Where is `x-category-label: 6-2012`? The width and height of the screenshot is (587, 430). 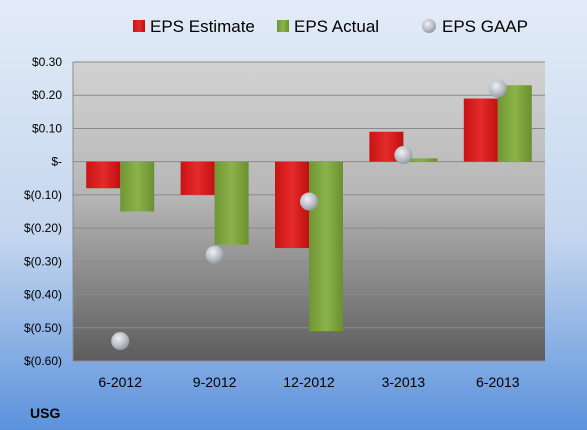 x-category-label: 6-2012 is located at coordinates (120, 382).